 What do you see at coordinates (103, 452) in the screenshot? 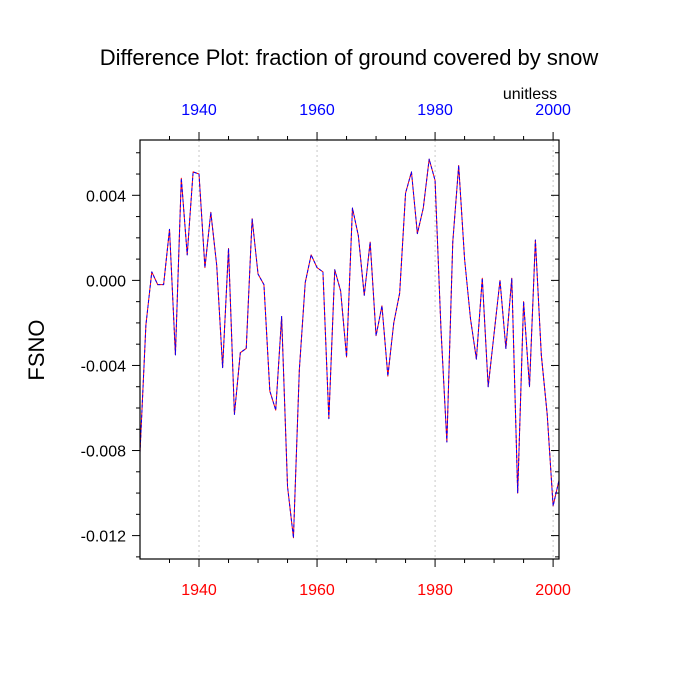
I see `y-tick-label: -0.008` at bounding box center [103, 452].